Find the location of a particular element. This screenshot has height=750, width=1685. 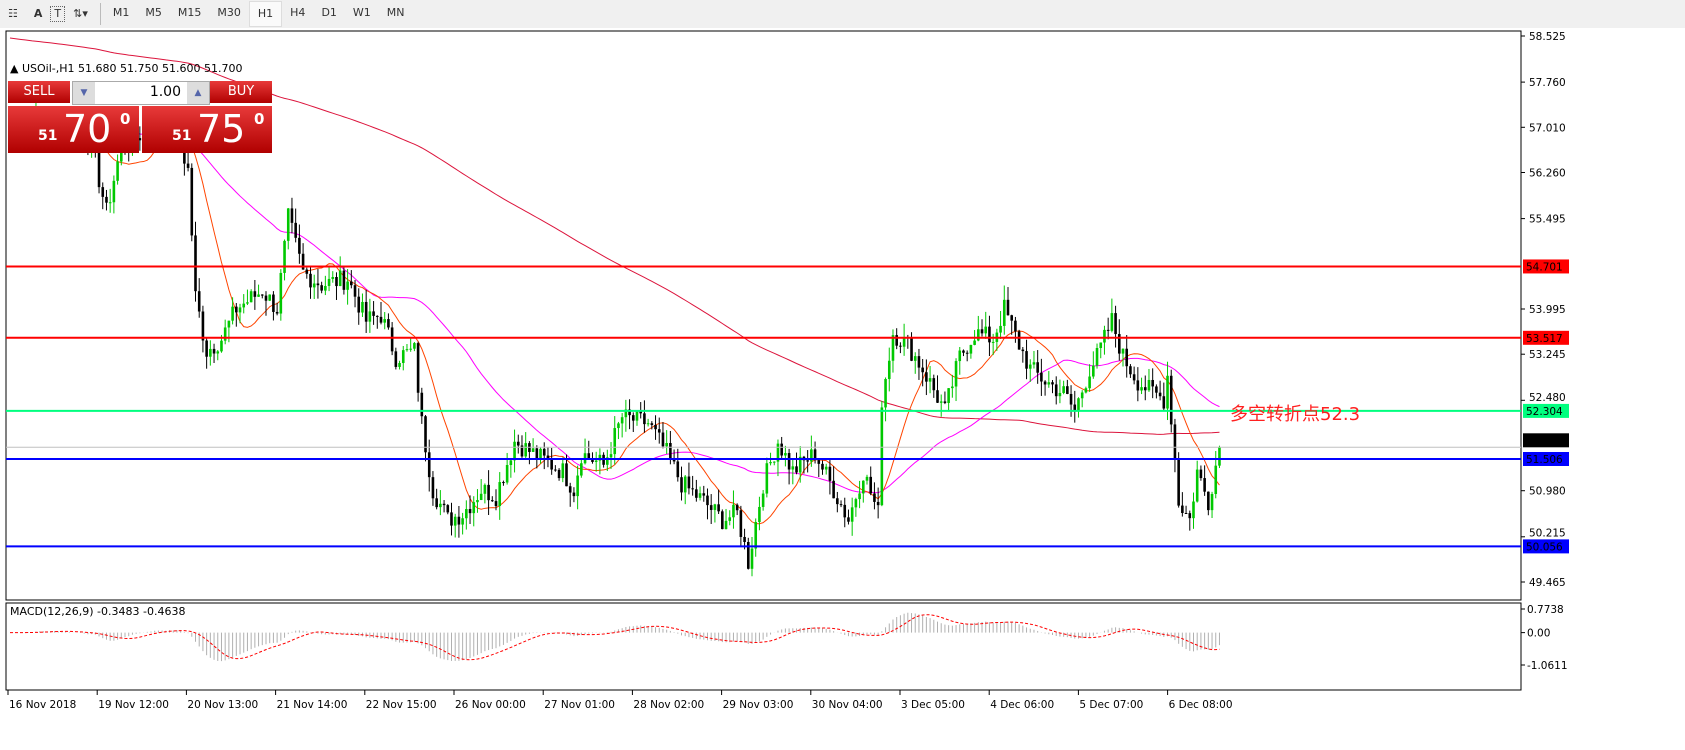

timeframe-m5: M5 is located at coordinates (153, 12).